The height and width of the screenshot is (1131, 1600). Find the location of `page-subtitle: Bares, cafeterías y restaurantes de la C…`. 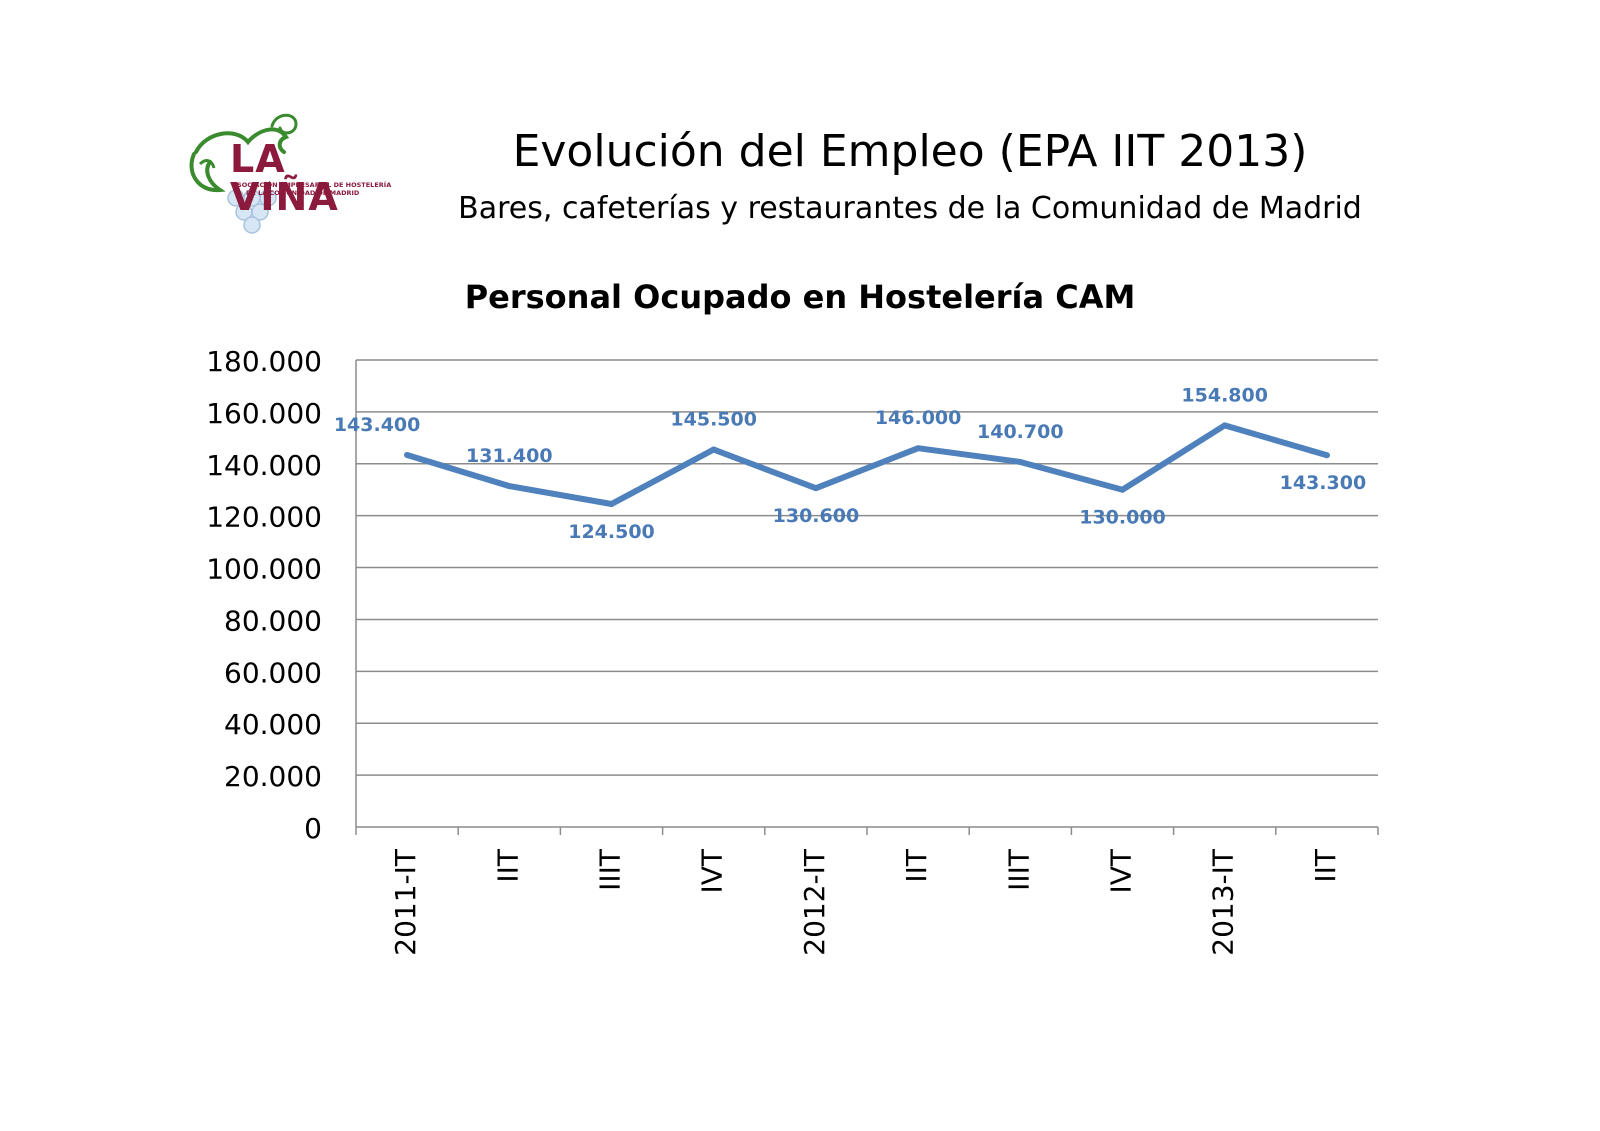

page-subtitle: Bares, cafeterías y restaurantes de la C… is located at coordinates (910, 208).